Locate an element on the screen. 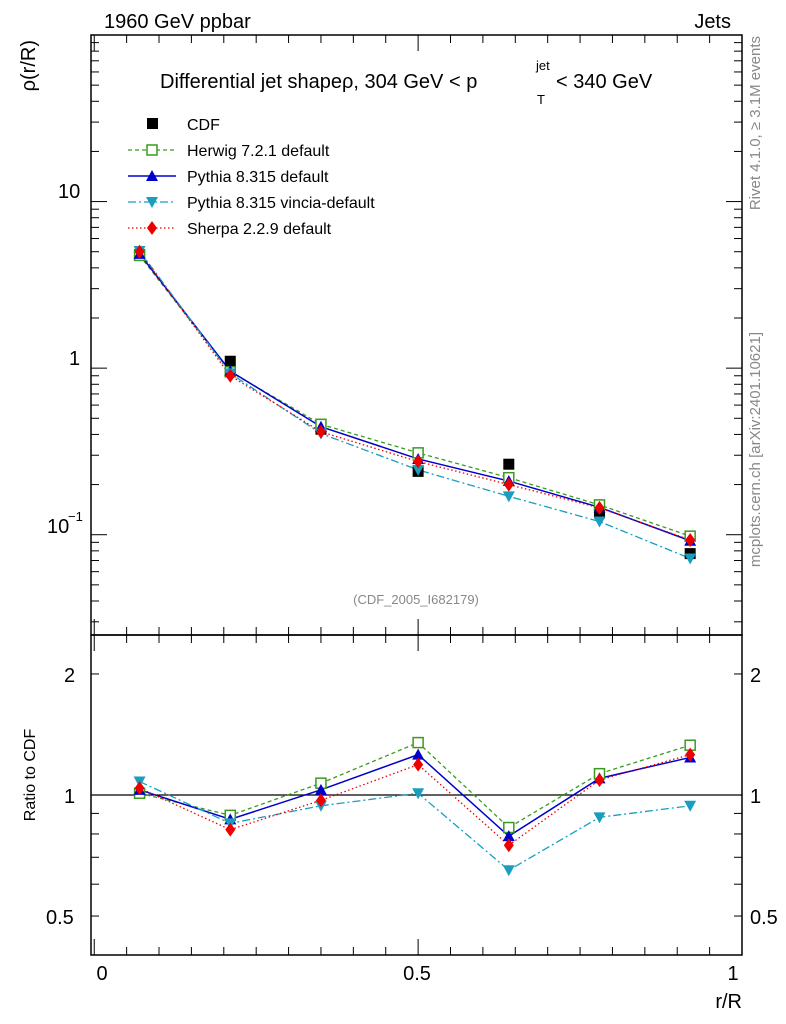  legend-label-vincia: Pythia 8.315 vincia-default is located at coordinates (281, 203).